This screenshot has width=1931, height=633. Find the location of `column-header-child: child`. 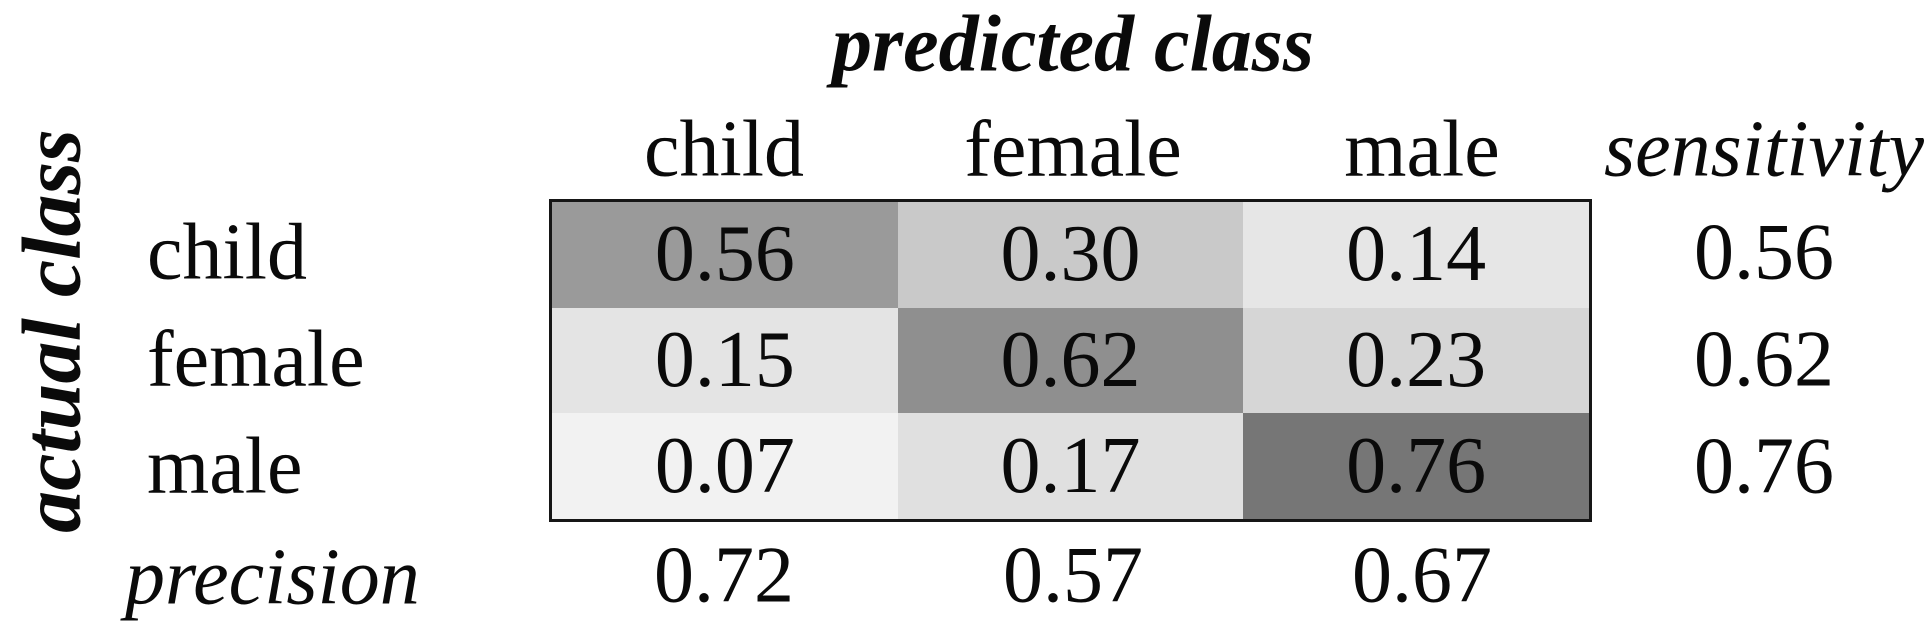

column-header-child: child is located at coordinates (724, 149).